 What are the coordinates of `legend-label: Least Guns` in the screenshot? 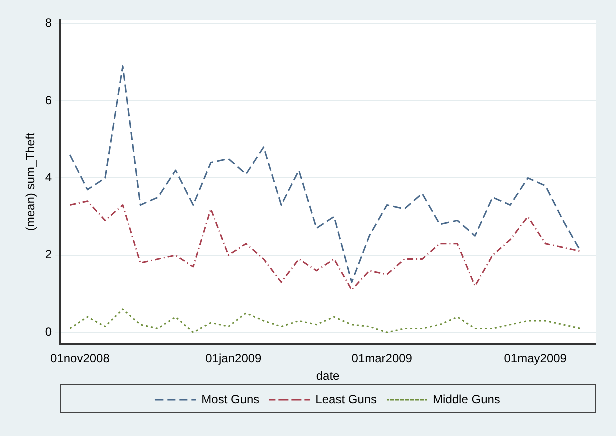 It's located at (347, 399).